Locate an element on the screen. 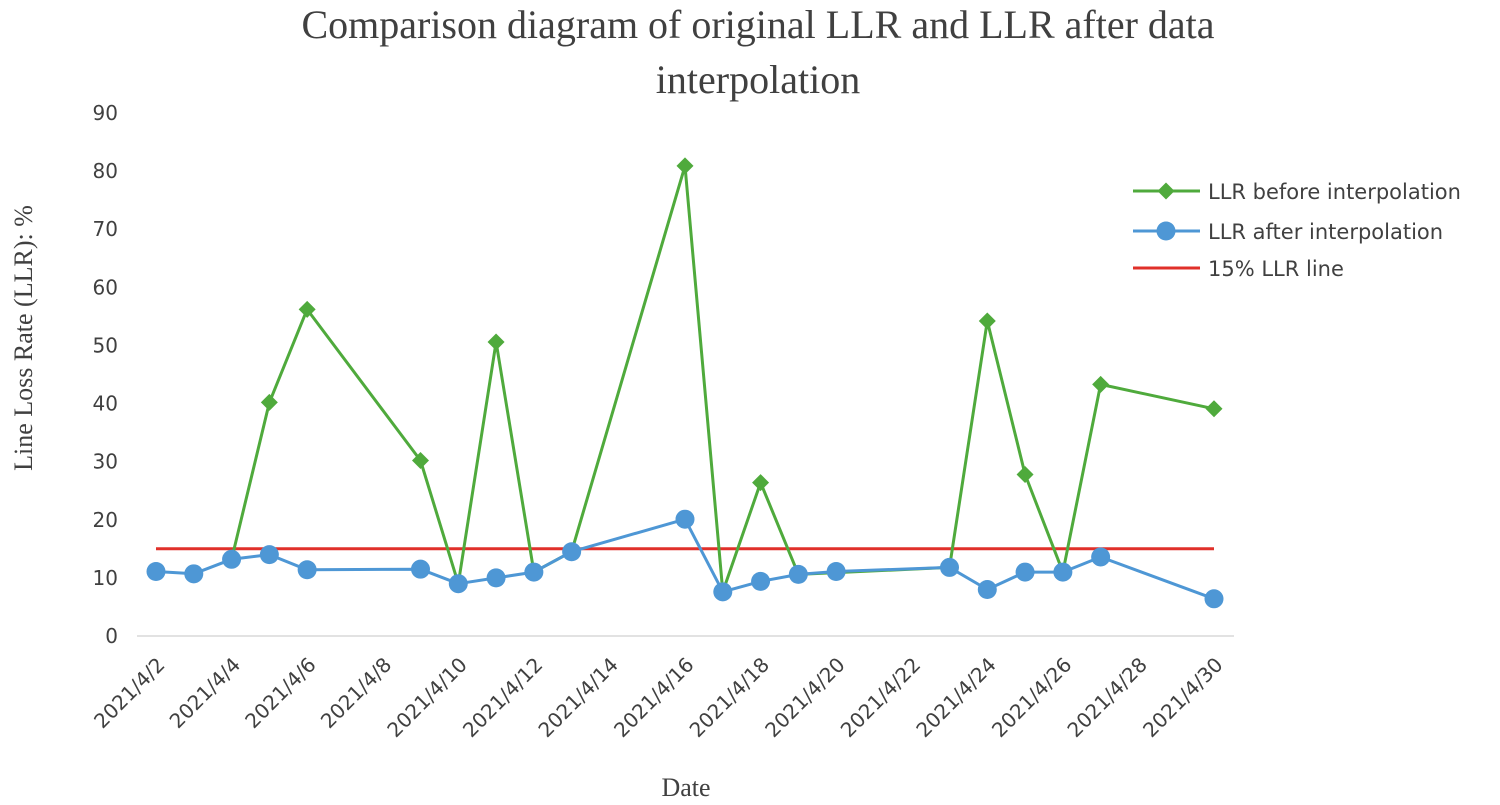 The width and height of the screenshot is (1500, 805). y-tick-label: 60 is located at coordinates (105, 287).